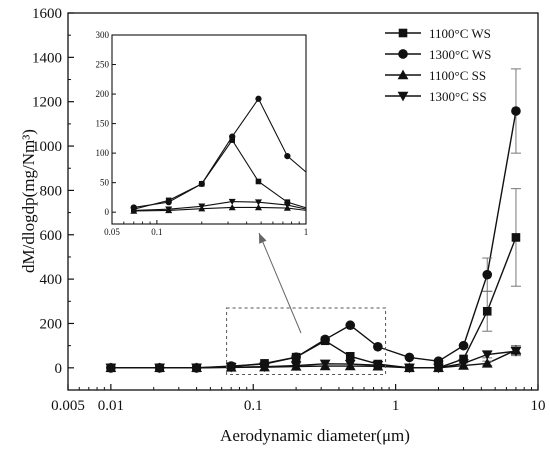  I want to click on y-tick-label: 1000, so click(47, 147).